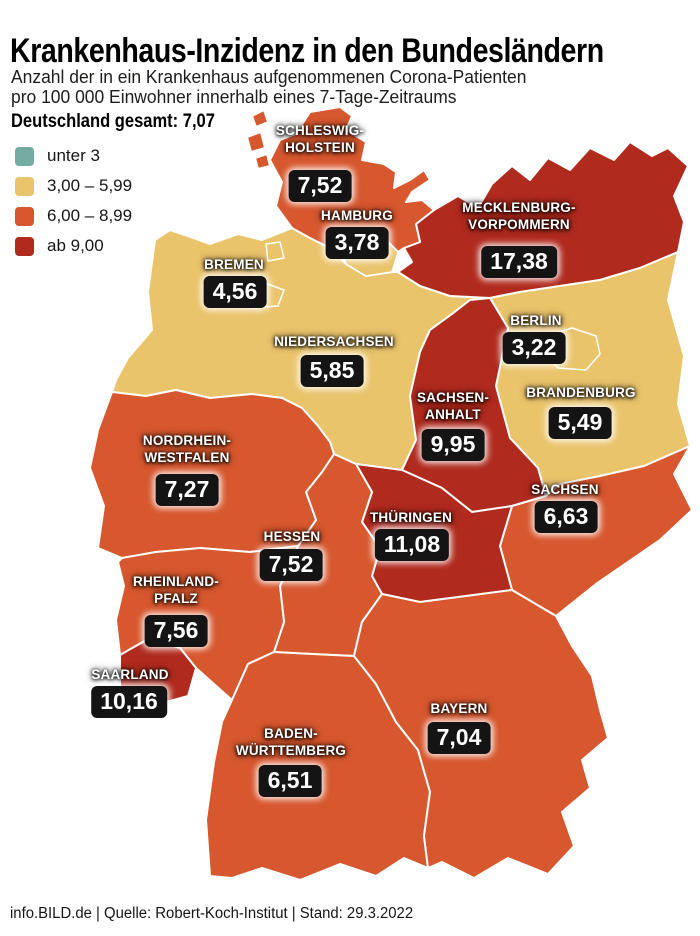  I want to click on state-label-line: NIEDERSACHSEN, so click(334, 341).